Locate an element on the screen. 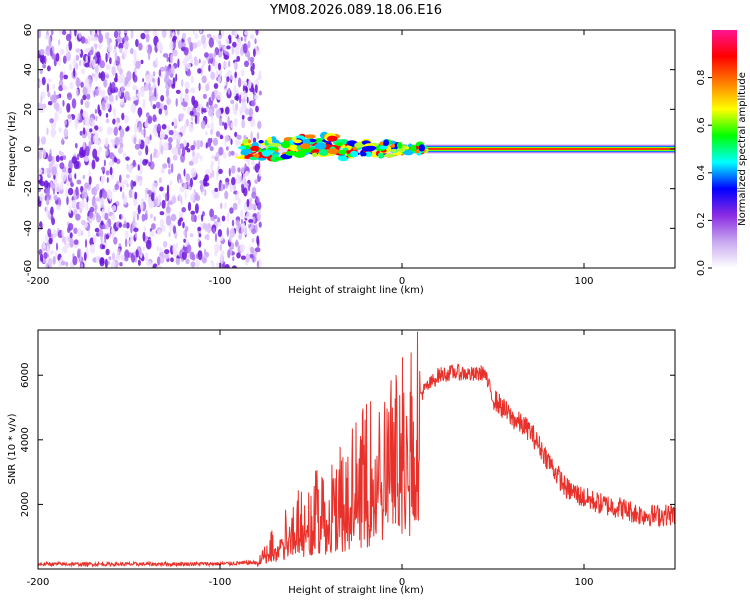 This screenshot has height=600, width=750. x-tick-label: 0 is located at coordinates (402, 281).